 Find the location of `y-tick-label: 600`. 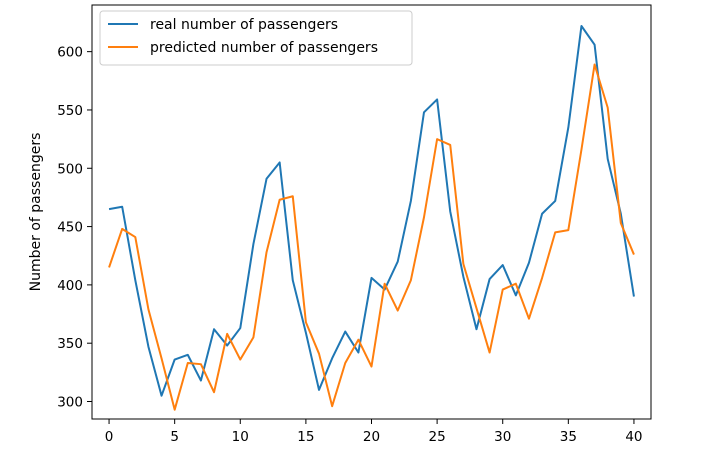

y-tick-label: 600 is located at coordinates (70, 53).